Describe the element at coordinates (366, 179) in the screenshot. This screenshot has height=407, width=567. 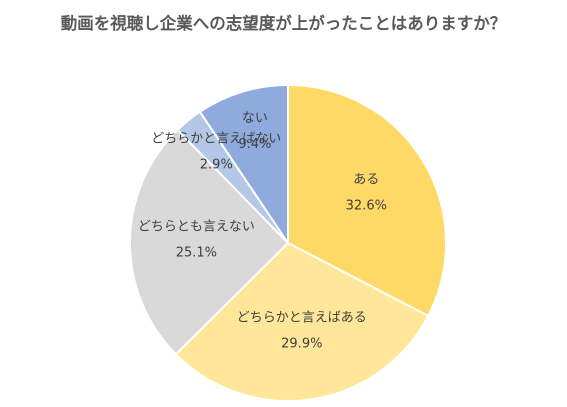
I see `slice-label-1: ある` at that location.